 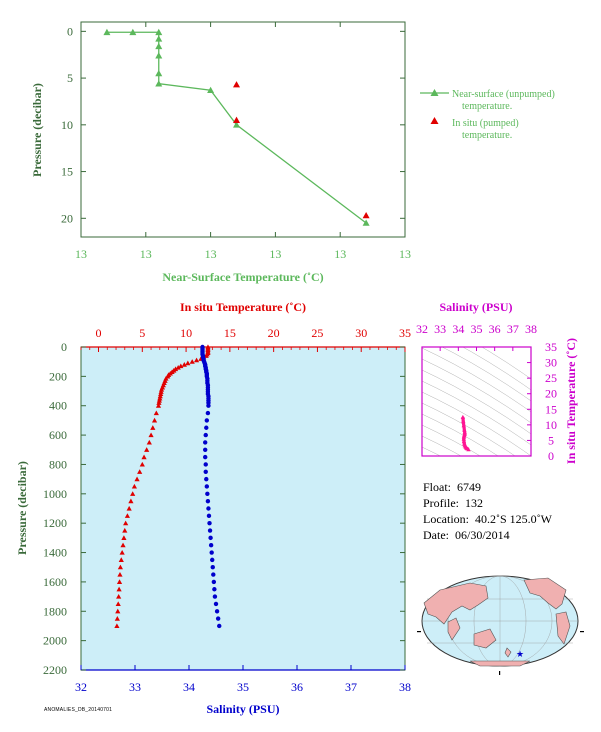 I want to click on date-label: Date:, so click(x=436, y=535).